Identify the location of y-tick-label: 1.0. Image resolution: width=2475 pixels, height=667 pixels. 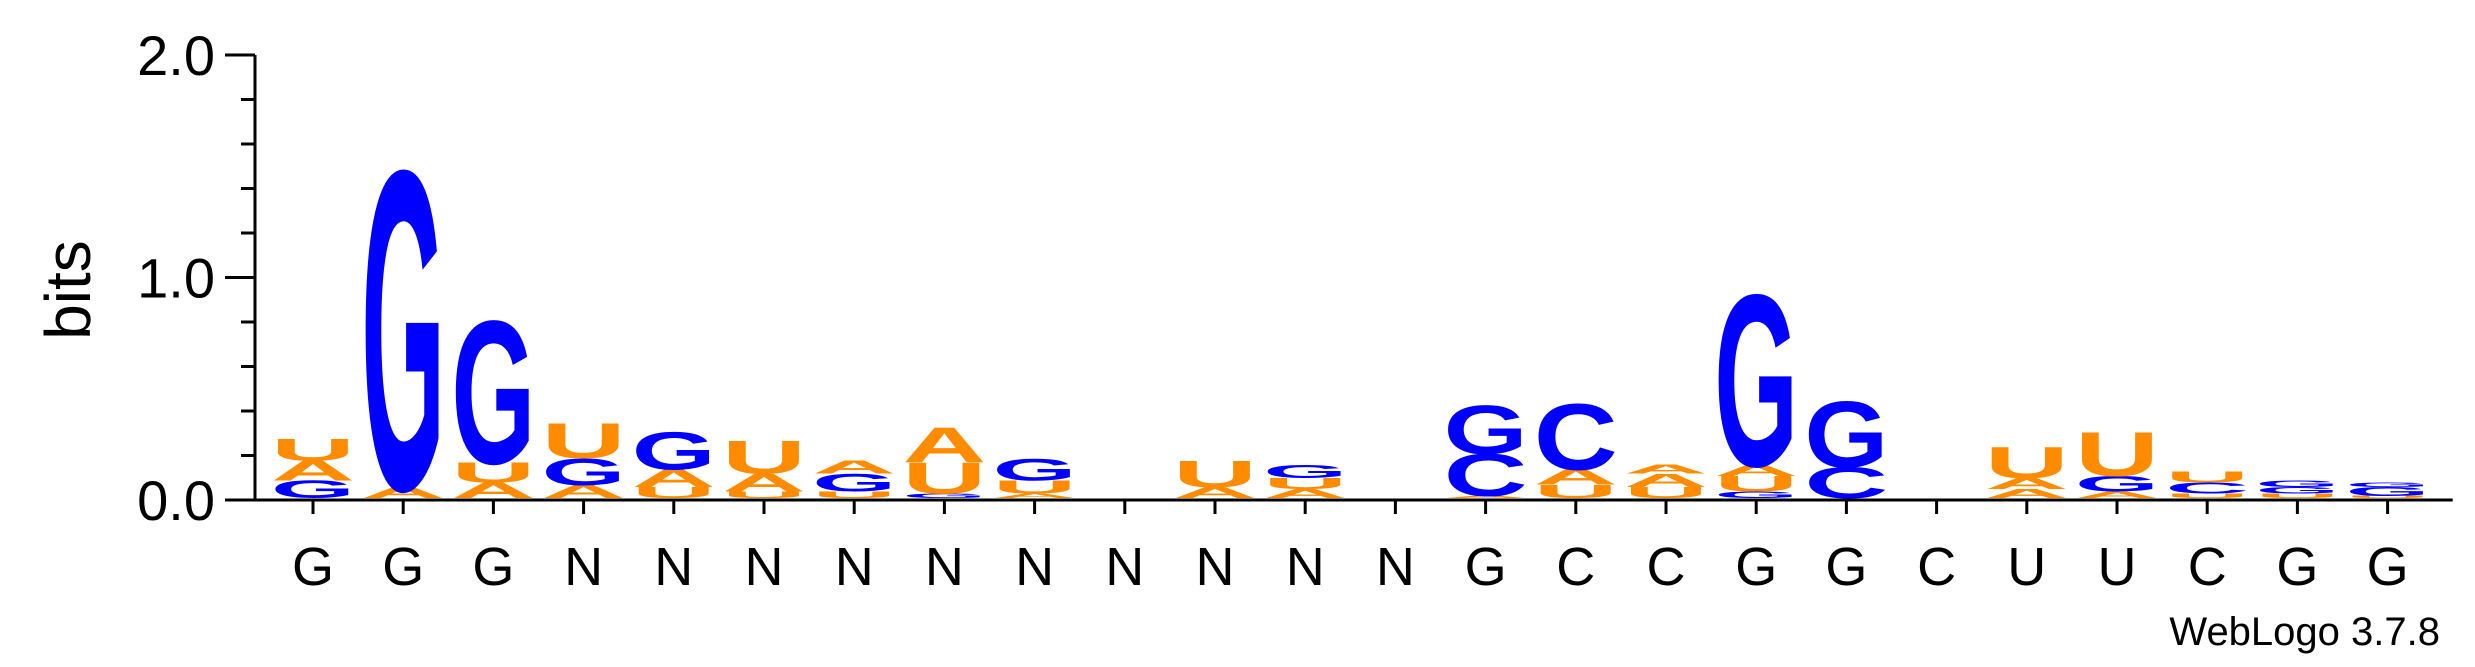
(176, 278).